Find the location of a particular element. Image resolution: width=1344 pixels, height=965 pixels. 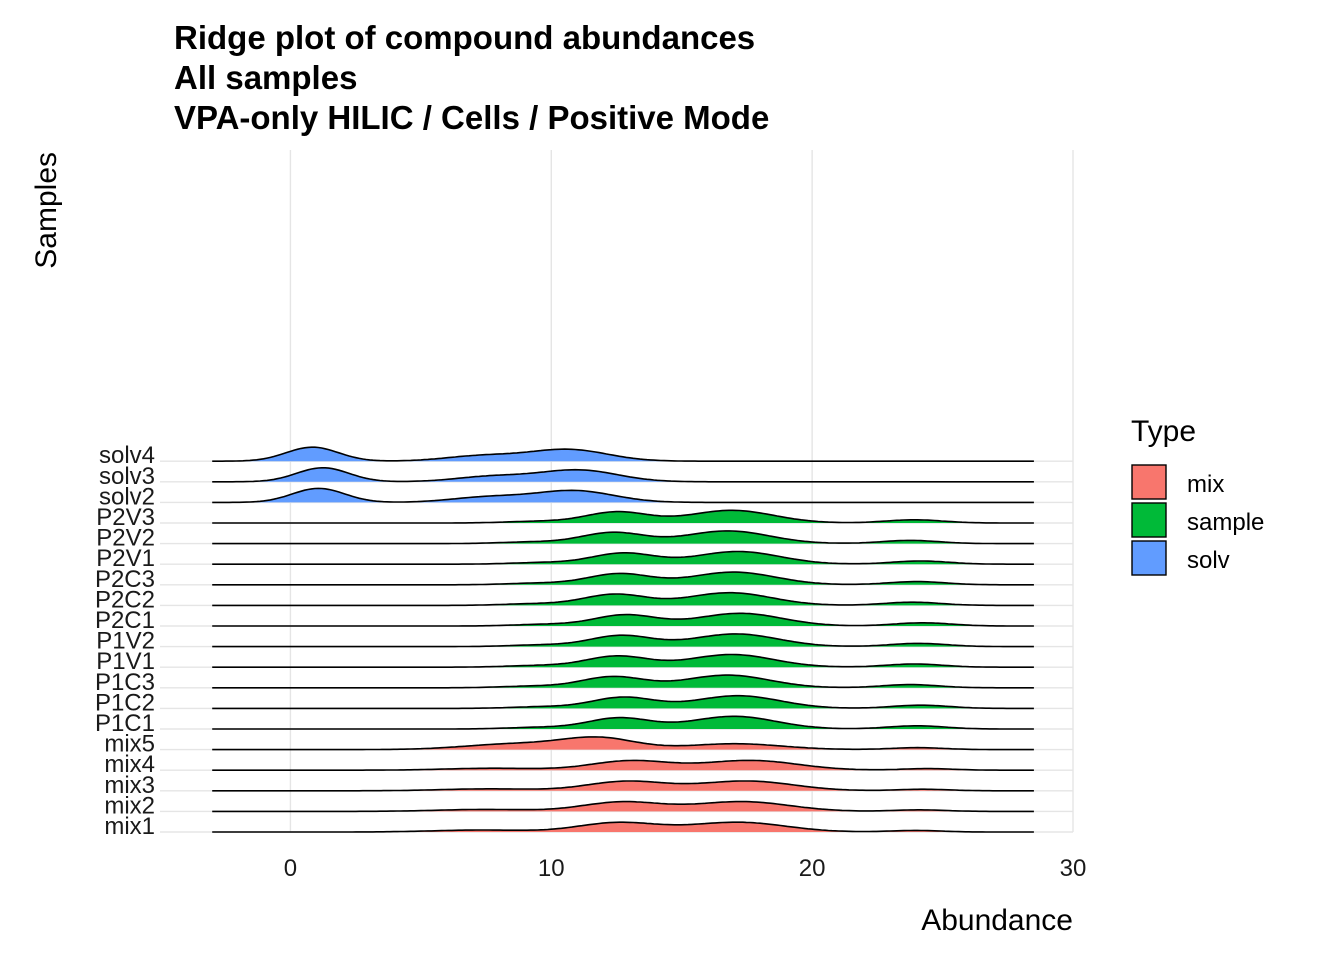

ridge-outline-P2V3 is located at coordinates (623, 516).